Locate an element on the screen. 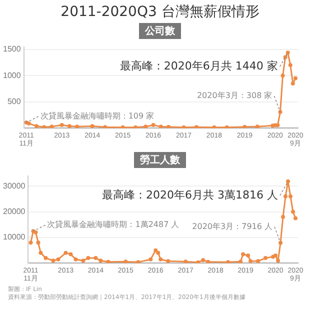 This screenshot has height=320, width=320. y-tick-label: 1000 is located at coordinates (12, 75).